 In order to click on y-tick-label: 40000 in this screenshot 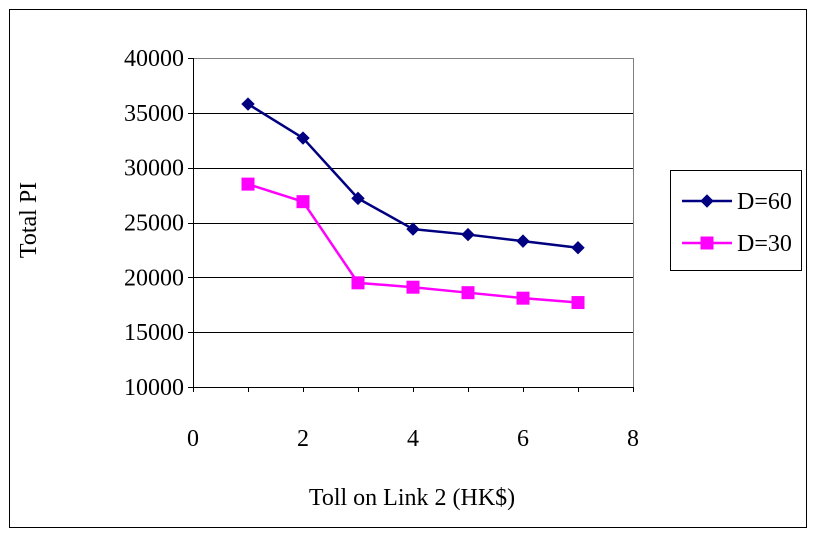, I will do `click(154, 59)`.